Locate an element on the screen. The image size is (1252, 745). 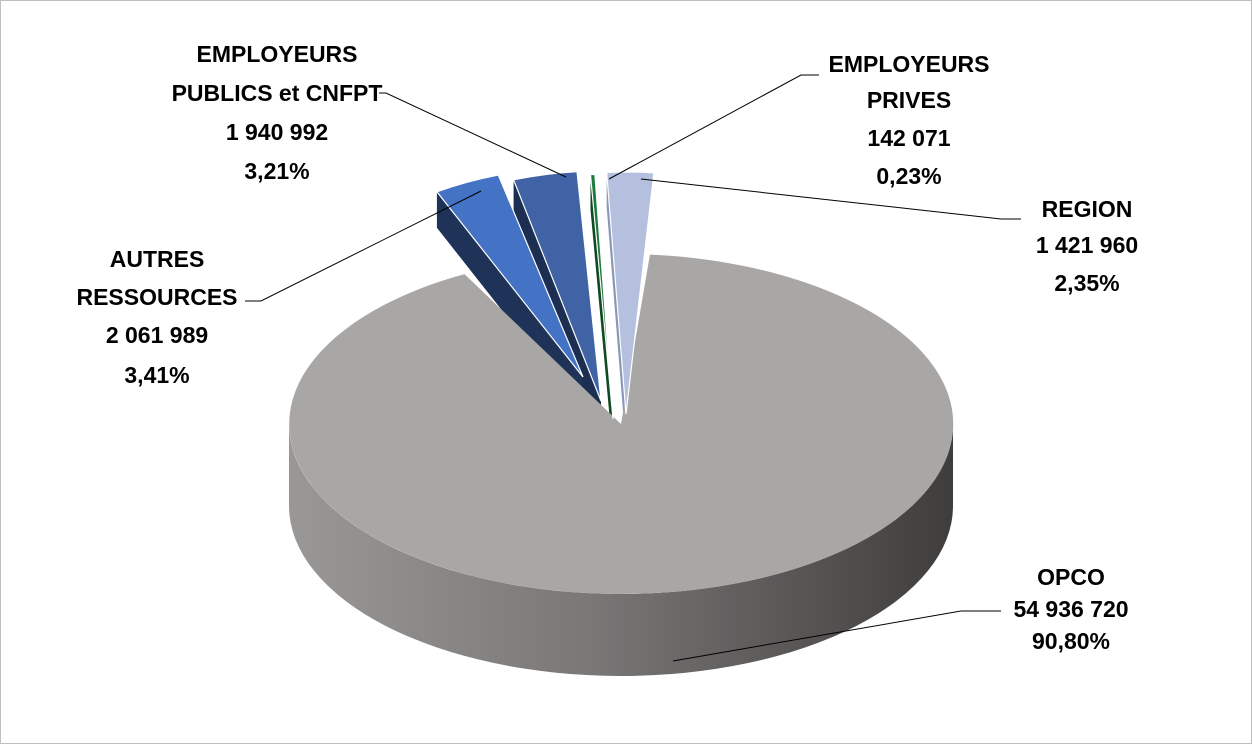
label-region: REGION 1 421 960 2,35% is located at coordinates (1087, 246).